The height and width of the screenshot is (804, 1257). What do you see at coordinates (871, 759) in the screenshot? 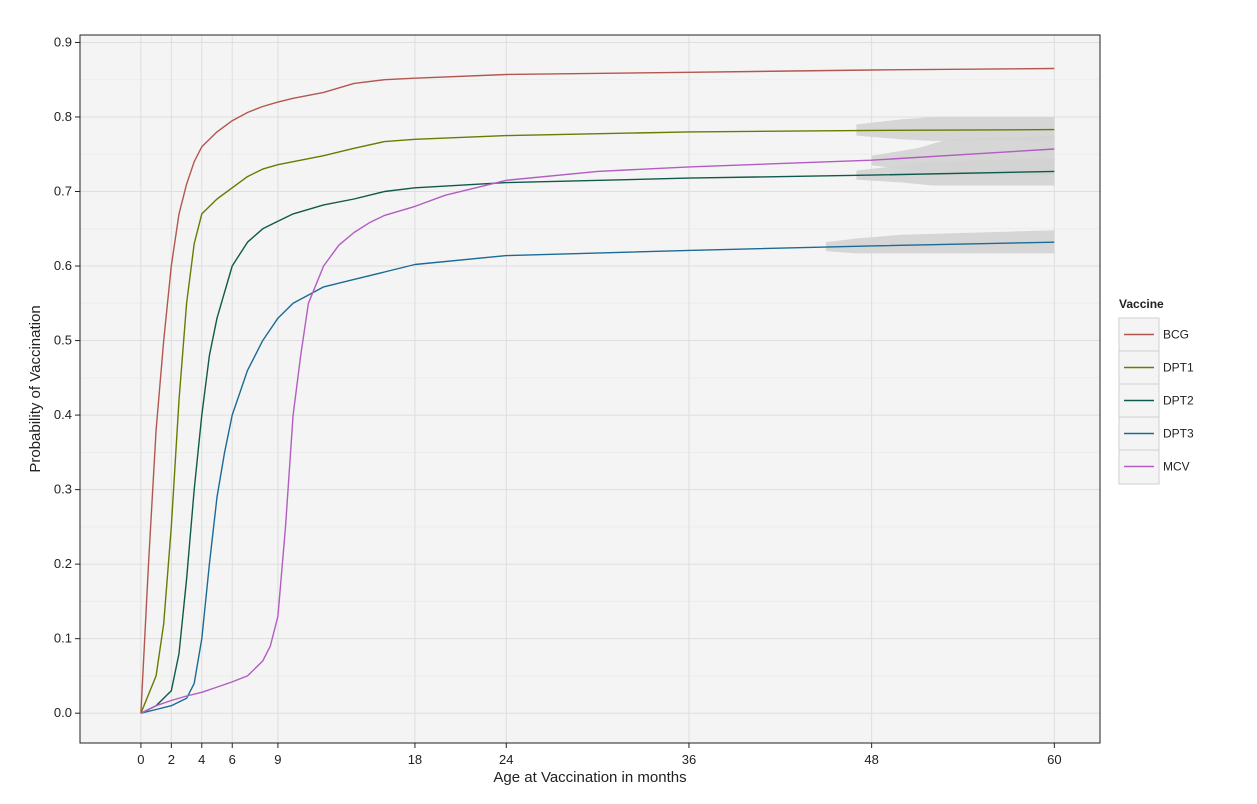
I see `x-tick-label: 48` at bounding box center [871, 759].